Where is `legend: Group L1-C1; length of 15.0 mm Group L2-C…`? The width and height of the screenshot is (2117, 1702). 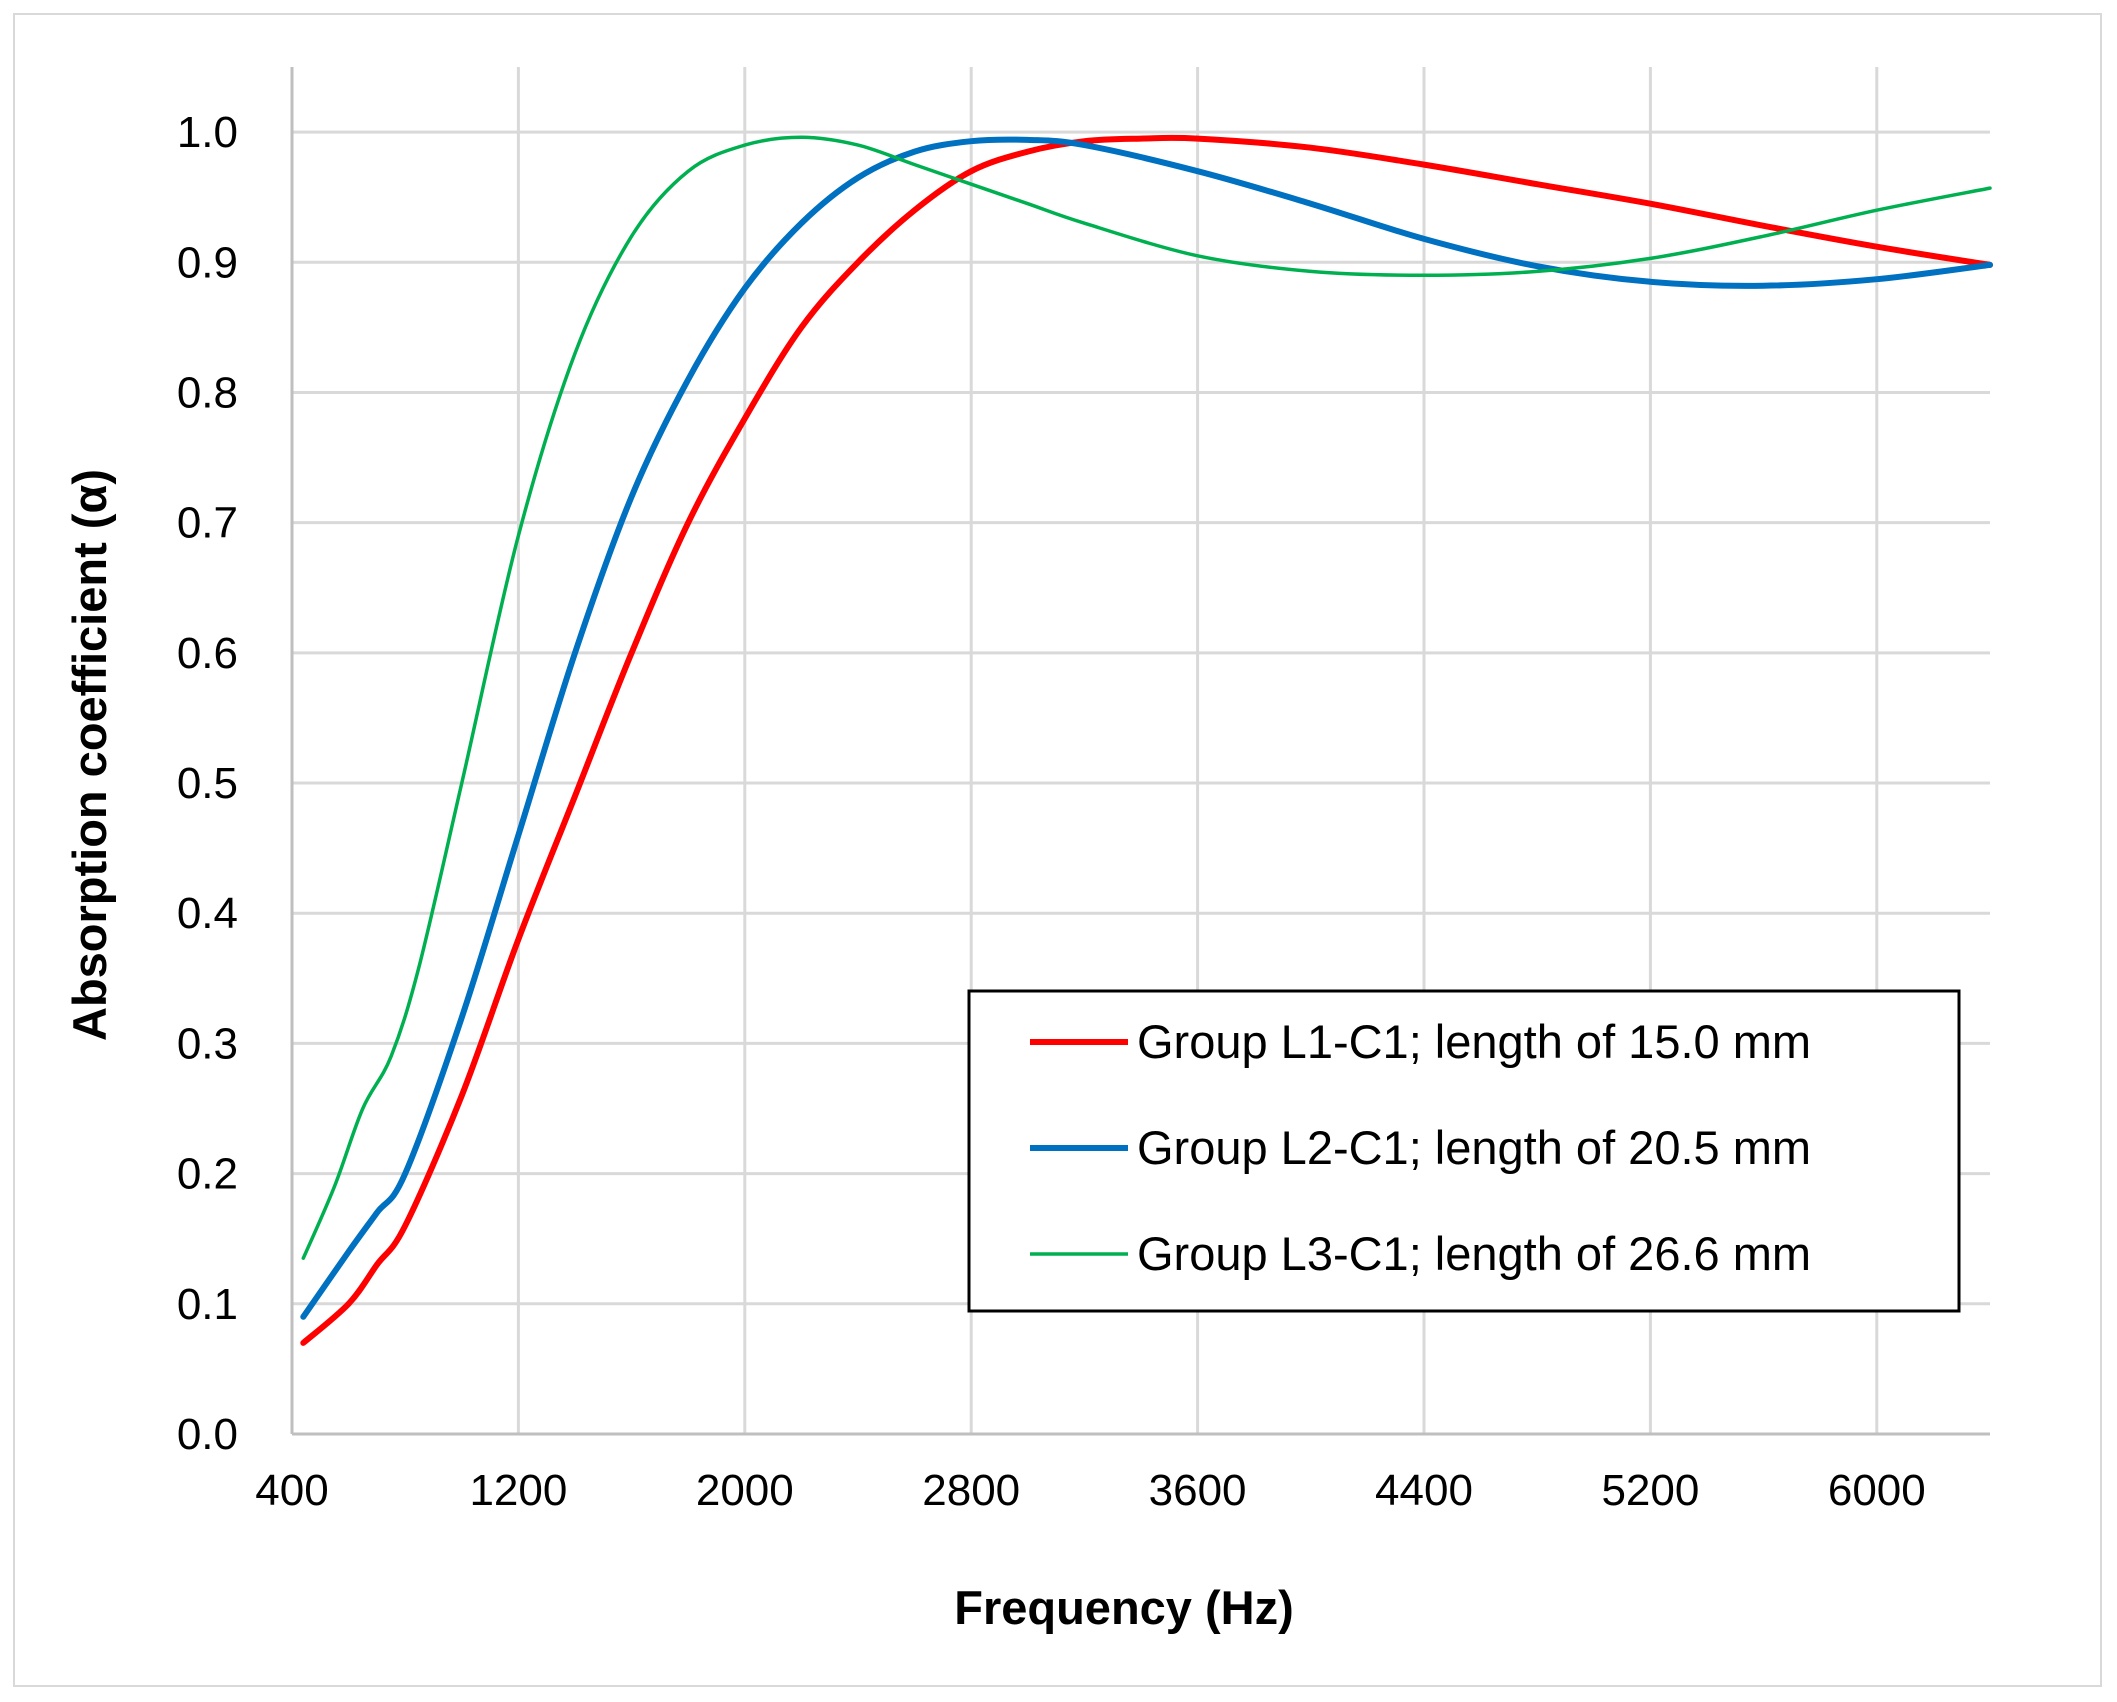 legend: Group L1-C1; length of 15.0 mm Group L2-C… is located at coordinates (1464, 1151).